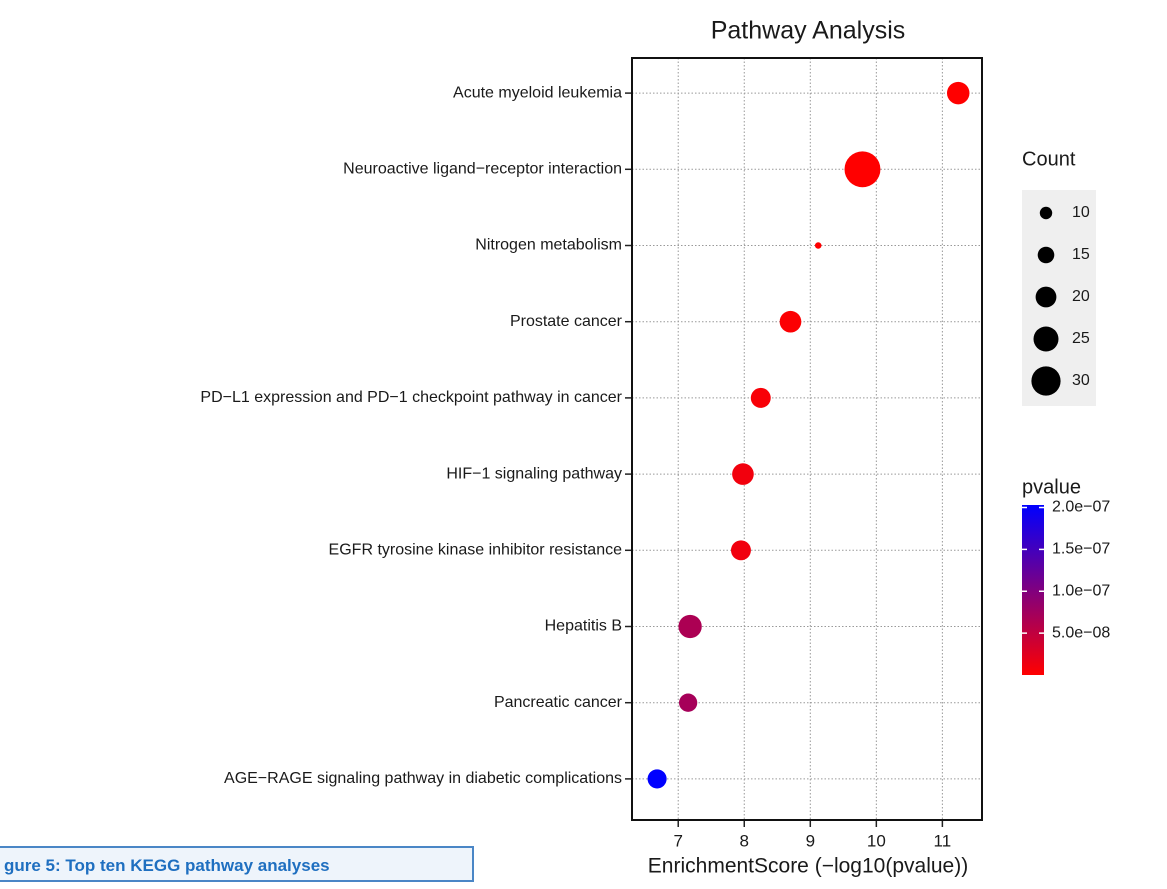 This screenshot has height=889, width=1167. Describe the element at coordinates (1081, 380) in the screenshot. I see `size-legend-label: 30` at that location.